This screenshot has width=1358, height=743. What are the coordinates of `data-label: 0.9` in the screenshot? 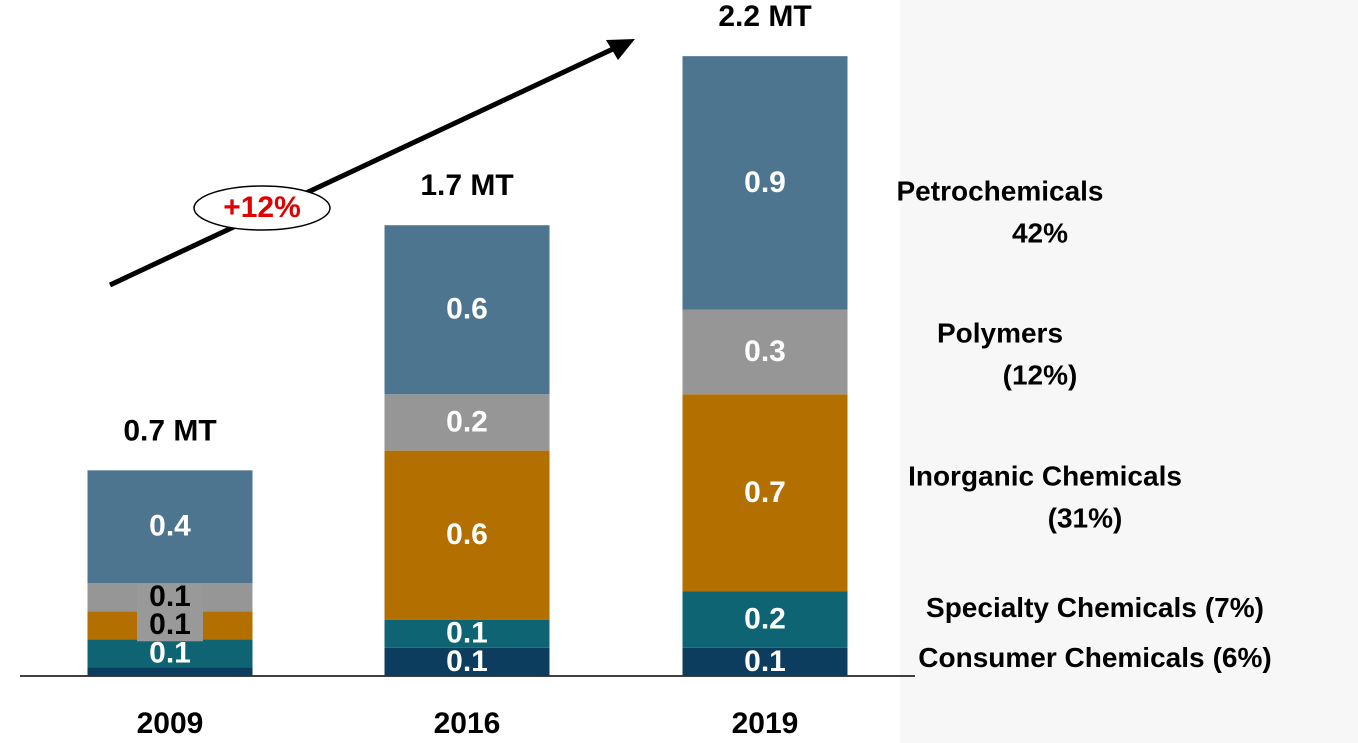 It's located at (765, 182).